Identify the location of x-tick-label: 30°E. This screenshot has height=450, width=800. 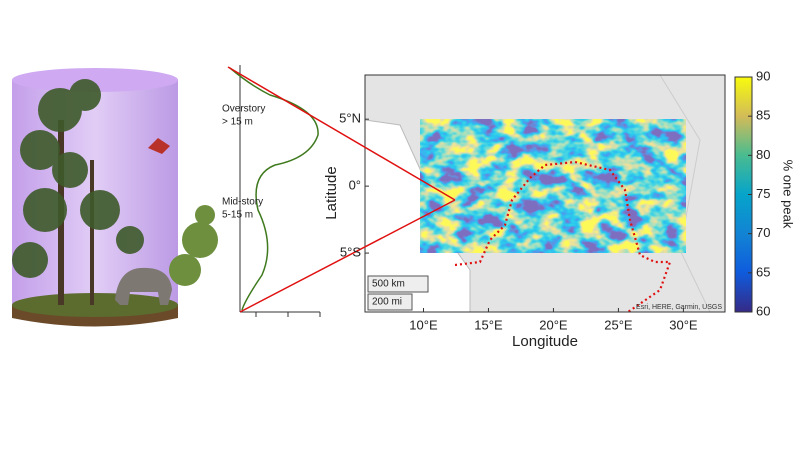
(683, 324).